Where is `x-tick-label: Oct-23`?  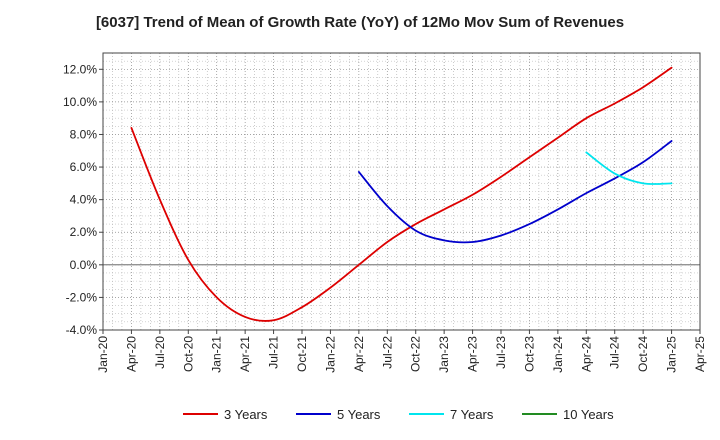
x-tick-label: Oct-23 is located at coordinates (529, 354).